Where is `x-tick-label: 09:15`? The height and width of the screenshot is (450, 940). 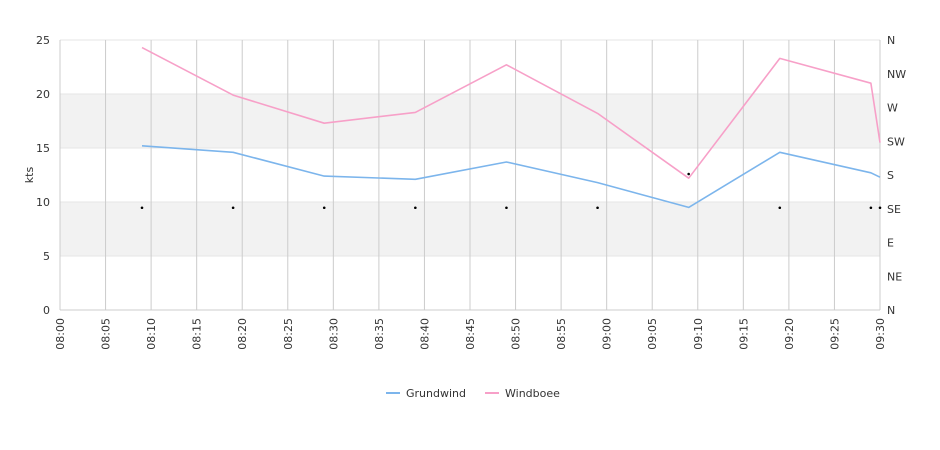
x-tick-label: 09:15 is located at coordinates (743, 334).